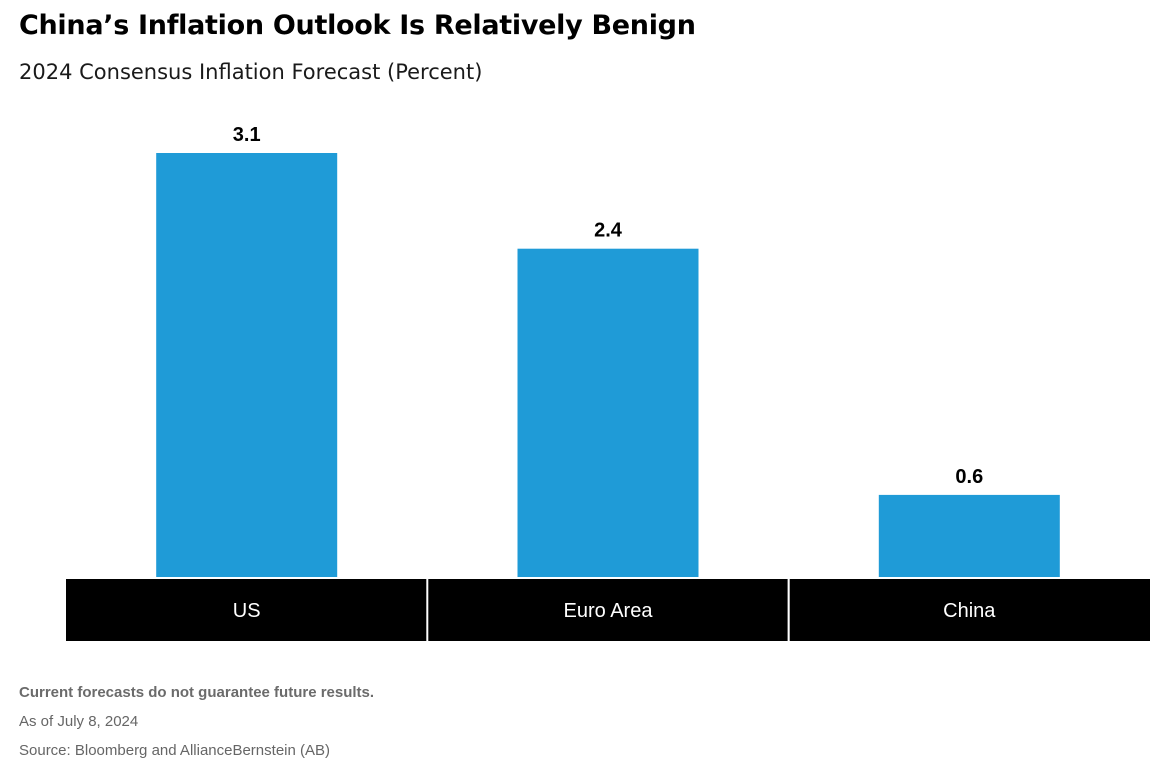  I want to click on category-label-china: China, so click(969, 611).